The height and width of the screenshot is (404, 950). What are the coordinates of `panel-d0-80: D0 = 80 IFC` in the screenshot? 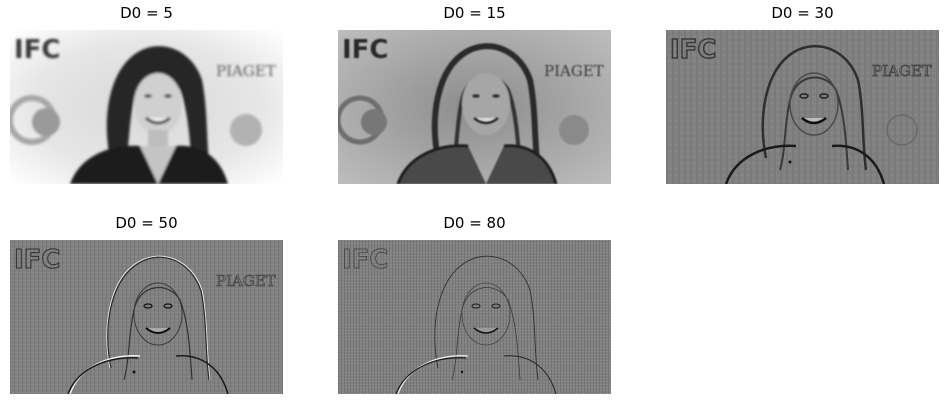 It's located at (474, 304).